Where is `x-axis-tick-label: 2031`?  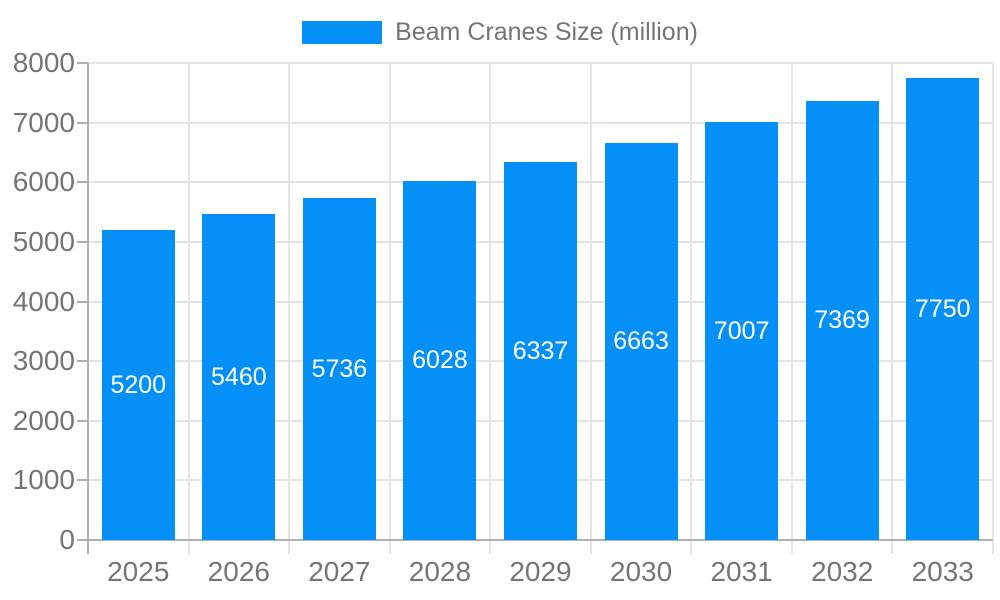
x-axis-tick-label: 2031 is located at coordinates (741, 571).